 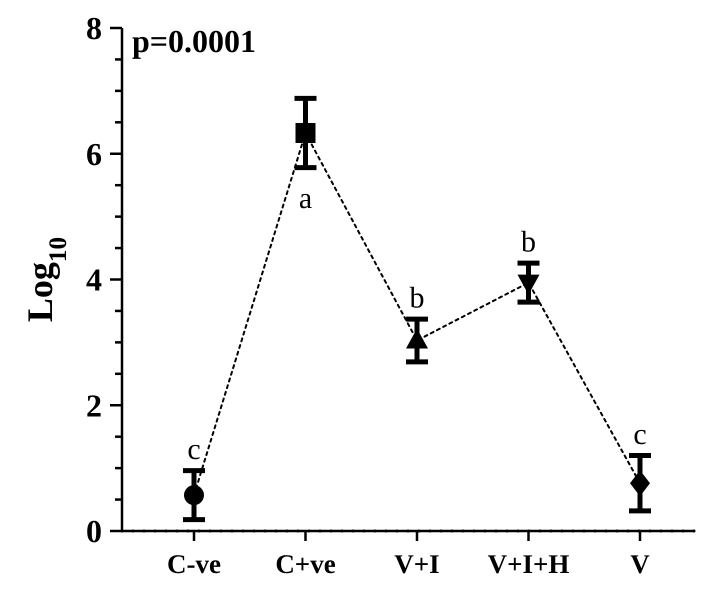 I want to click on annotation: p=0.0001, so click(x=194, y=41).